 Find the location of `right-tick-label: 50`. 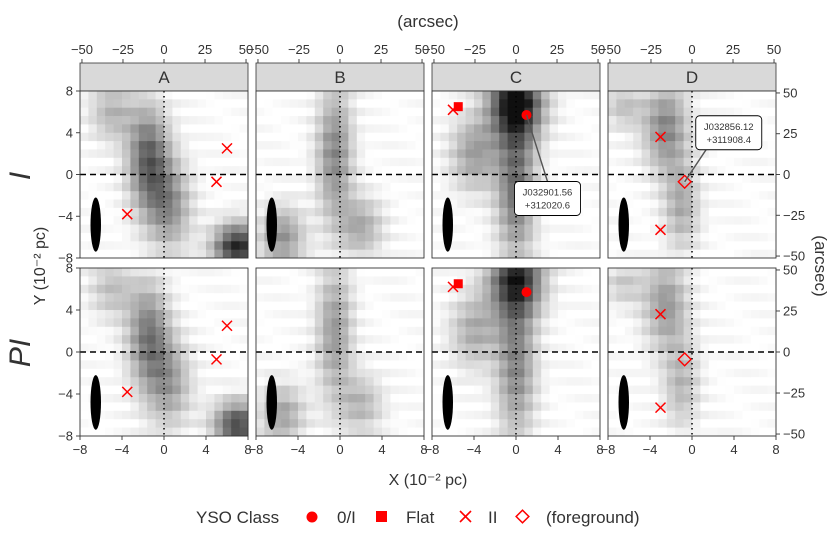

right-tick-label: 50 is located at coordinates (790, 92).